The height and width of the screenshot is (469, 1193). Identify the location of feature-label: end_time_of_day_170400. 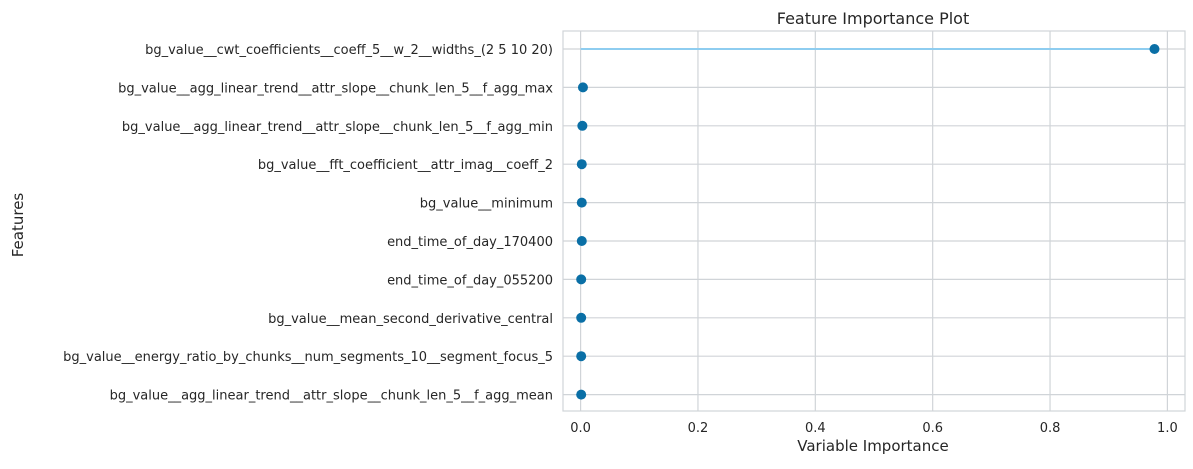
(470, 242).